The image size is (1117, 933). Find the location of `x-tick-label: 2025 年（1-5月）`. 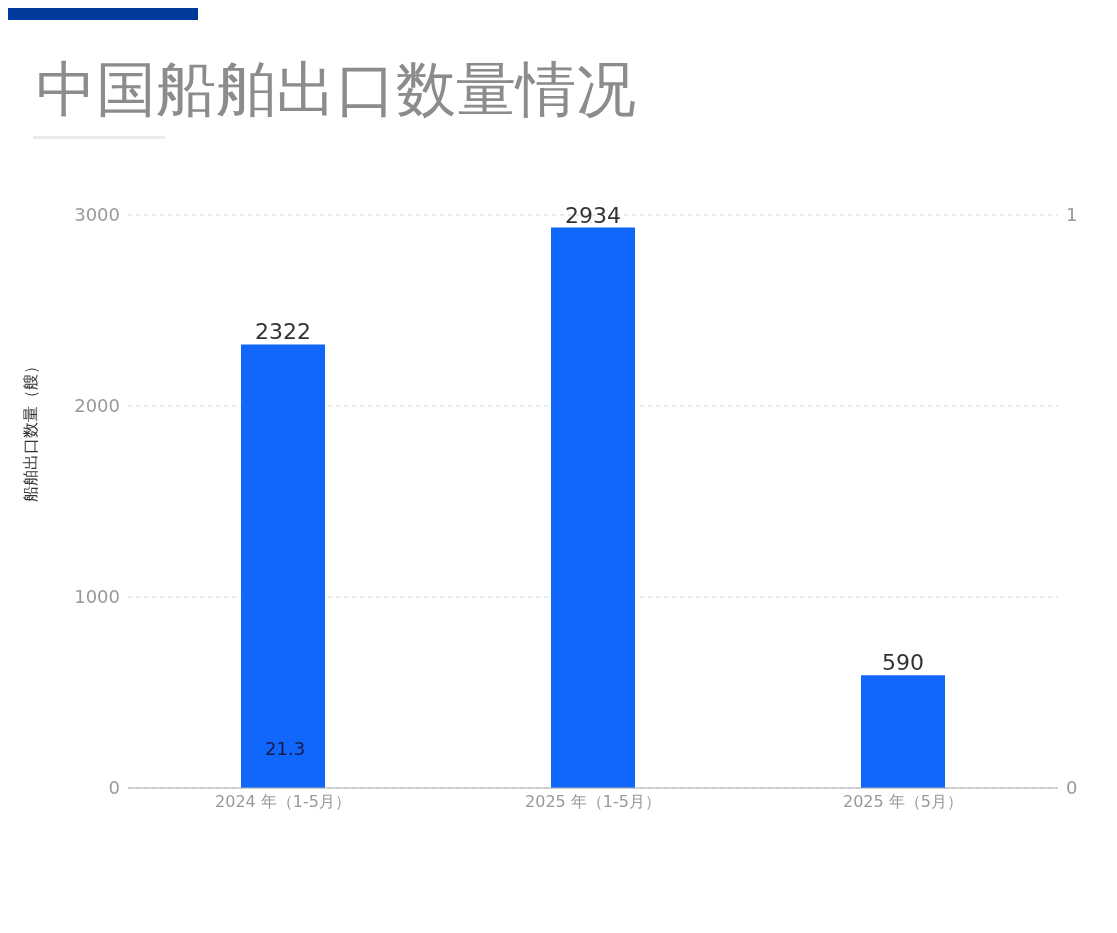

x-tick-label: 2025 年（1-5月） is located at coordinates (593, 802).